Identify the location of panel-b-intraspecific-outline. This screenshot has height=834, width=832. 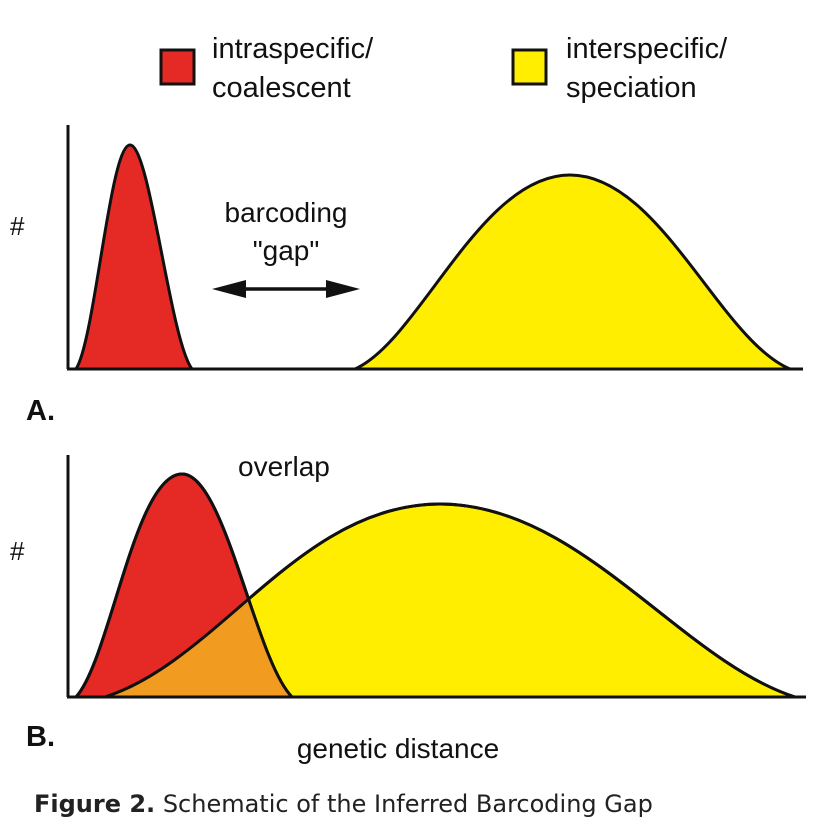
(184, 585).